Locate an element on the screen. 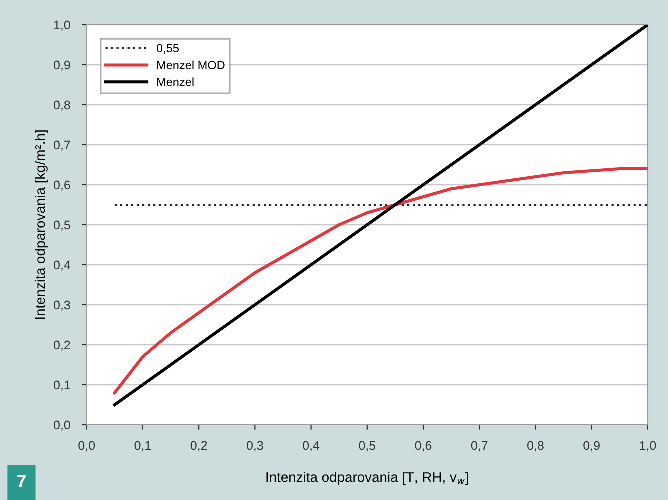  y-tick-label: 0,4 is located at coordinates (62, 266).